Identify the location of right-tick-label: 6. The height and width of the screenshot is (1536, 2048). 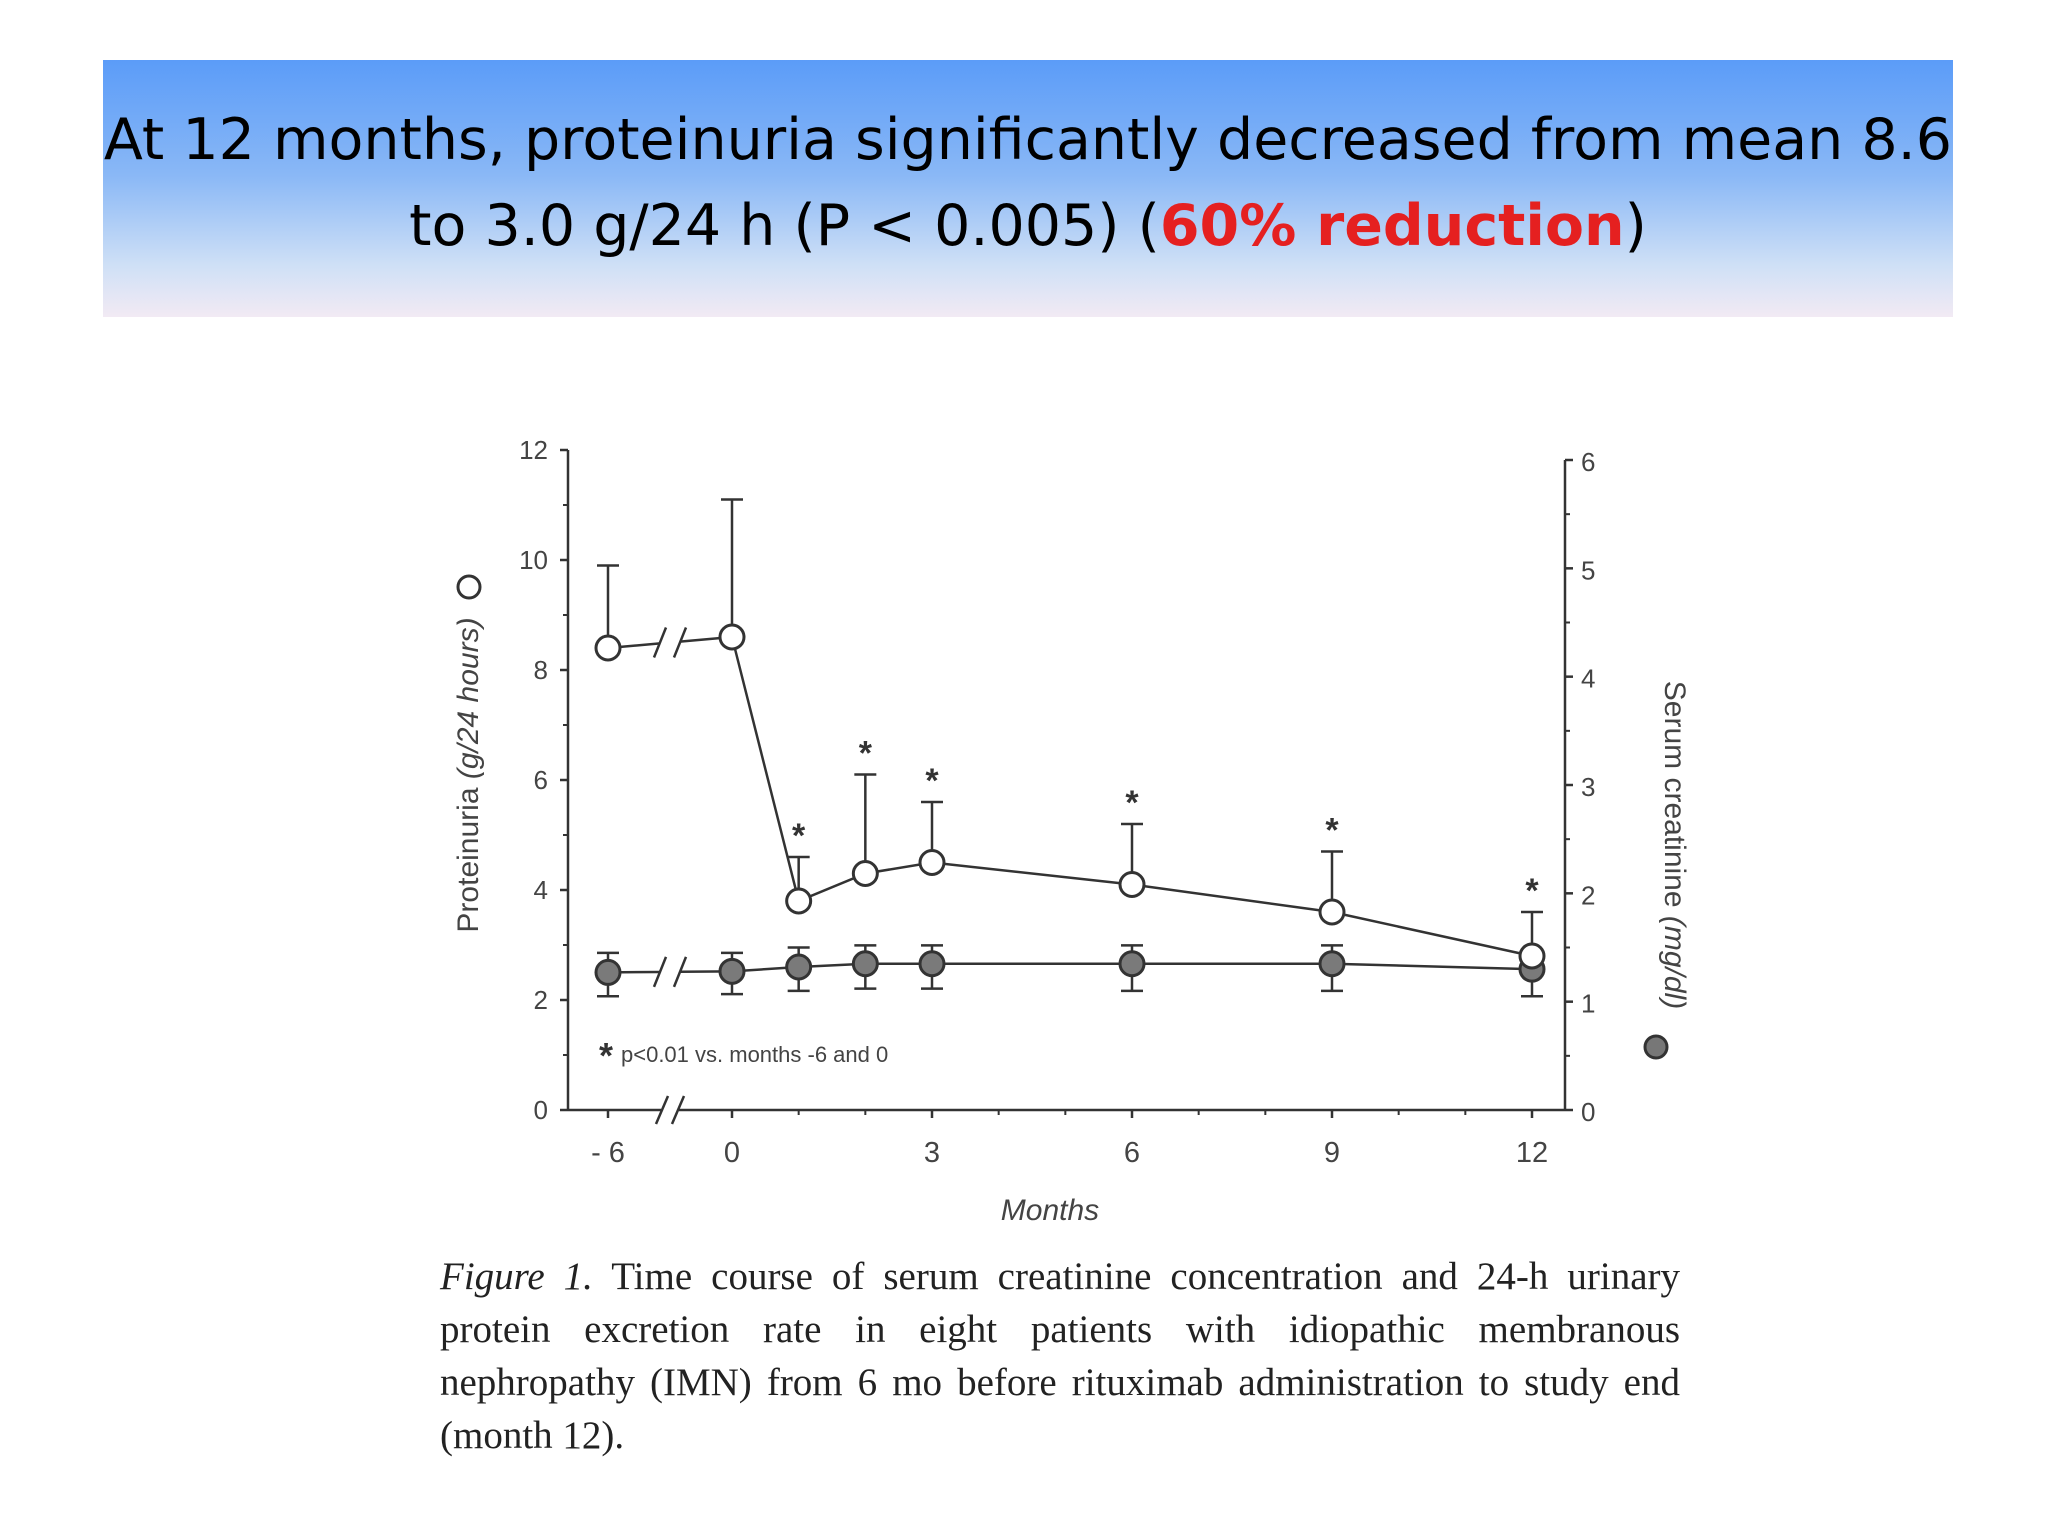
(1588, 462).